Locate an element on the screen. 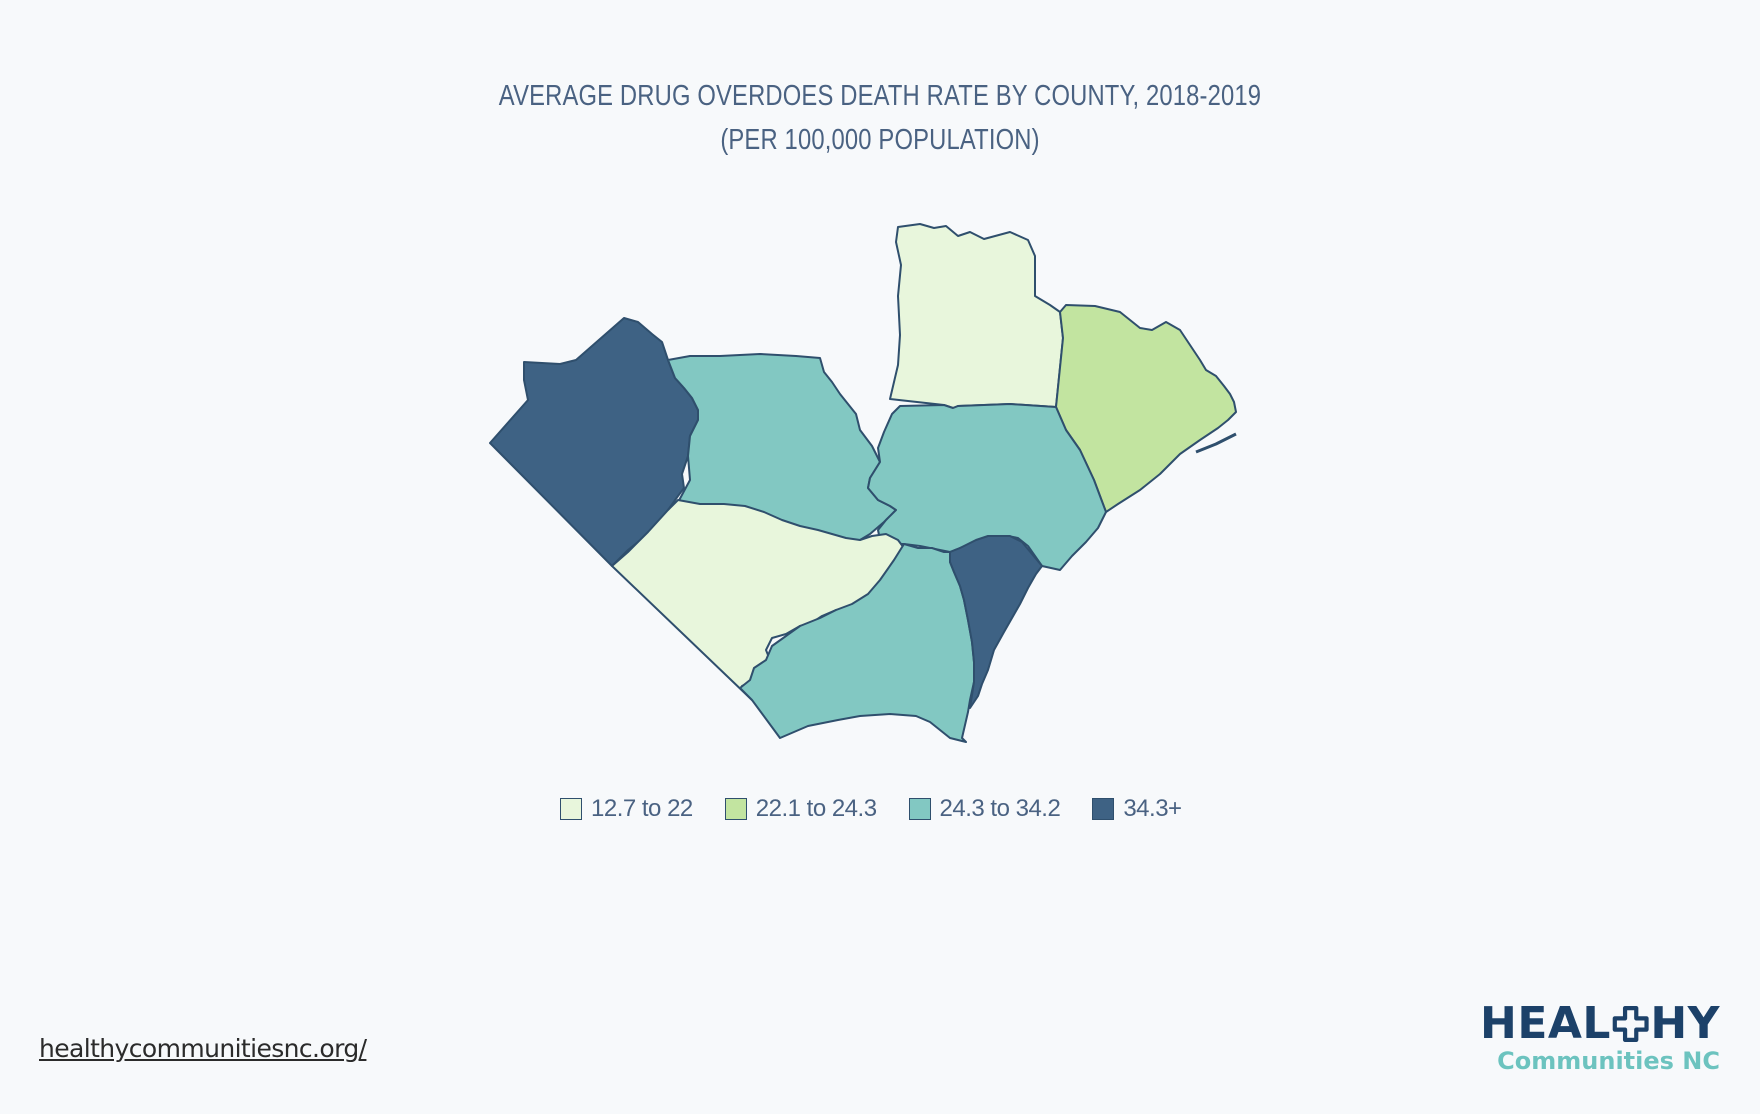 The height and width of the screenshot is (1114, 1760). legend-label-2: 22.1 to 24.3 is located at coordinates (816, 808).